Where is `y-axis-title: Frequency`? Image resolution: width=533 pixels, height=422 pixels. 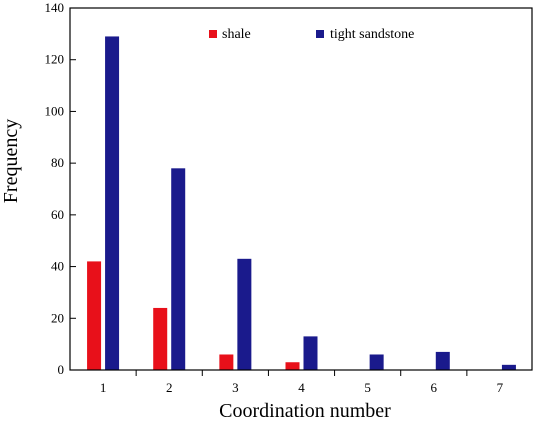
y-axis-title: Frequency is located at coordinates (11, 161).